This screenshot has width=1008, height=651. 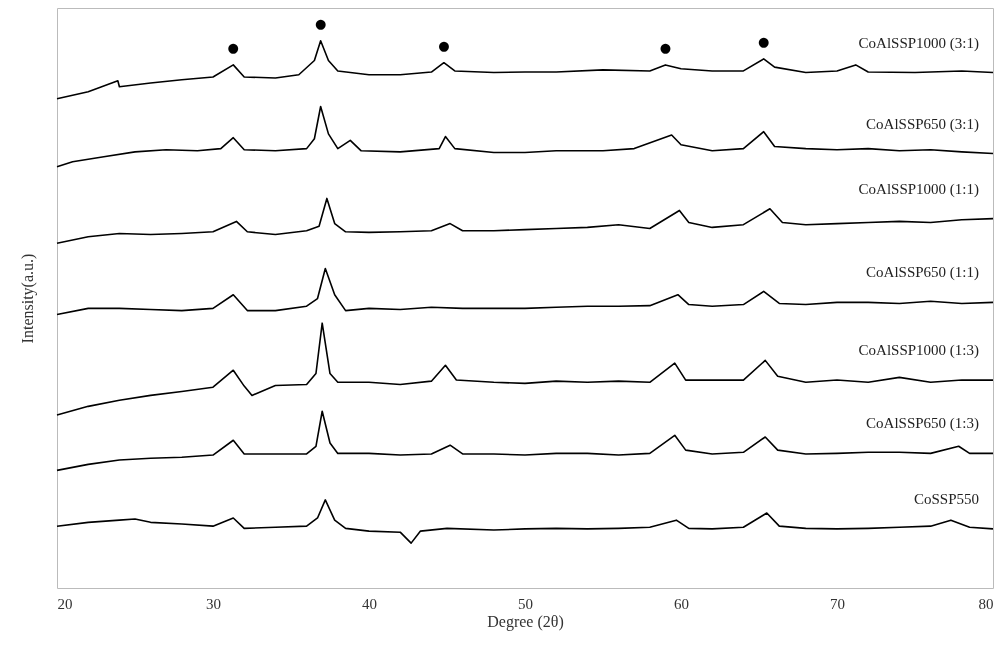 What do you see at coordinates (681, 603) in the screenshot?
I see `x-tick-label: 60` at bounding box center [681, 603].